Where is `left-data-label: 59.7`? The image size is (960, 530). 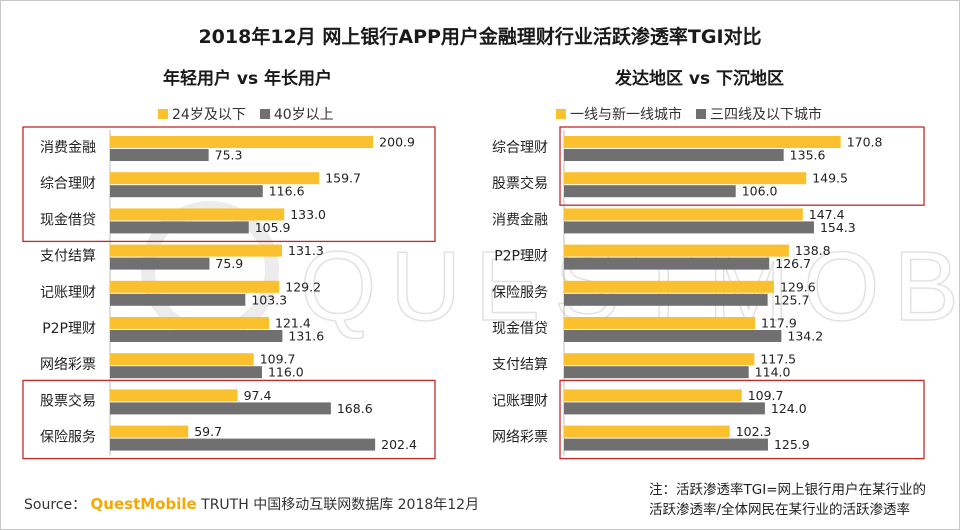 left-data-label: 59.7 is located at coordinates (208, 431).